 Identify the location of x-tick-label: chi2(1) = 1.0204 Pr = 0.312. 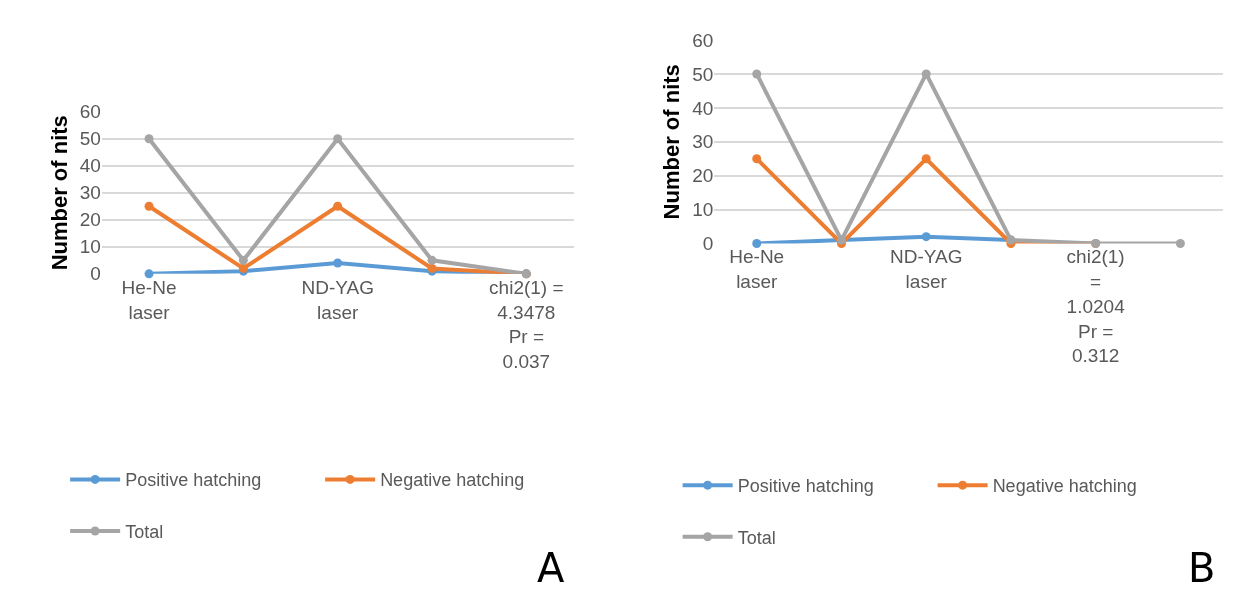
(1096, 306).